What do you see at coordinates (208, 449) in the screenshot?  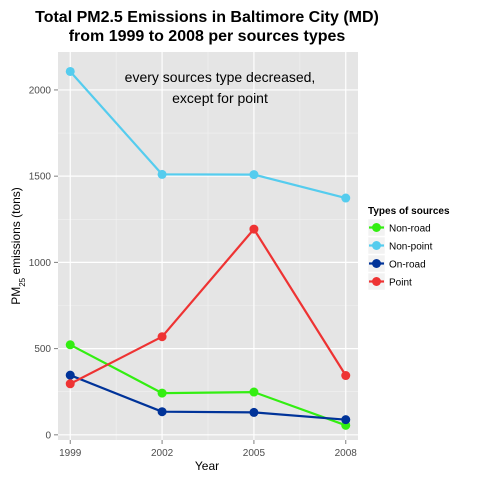 I see `x-axis: 1999 2002 2005 2008` at bounding box center [208, 449].